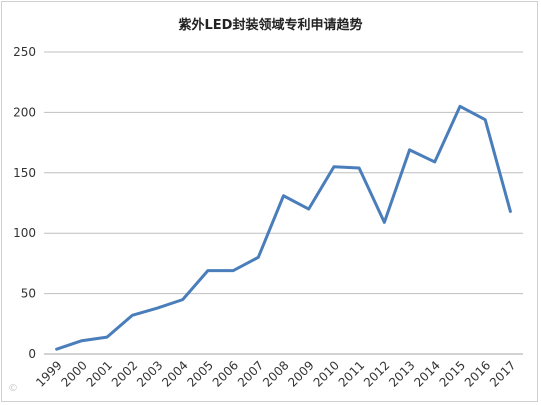  What do you see at coordinates (426, 373) in the screenshot?
I see `x-tick-label: 2014` at bounding box center [426, 373].